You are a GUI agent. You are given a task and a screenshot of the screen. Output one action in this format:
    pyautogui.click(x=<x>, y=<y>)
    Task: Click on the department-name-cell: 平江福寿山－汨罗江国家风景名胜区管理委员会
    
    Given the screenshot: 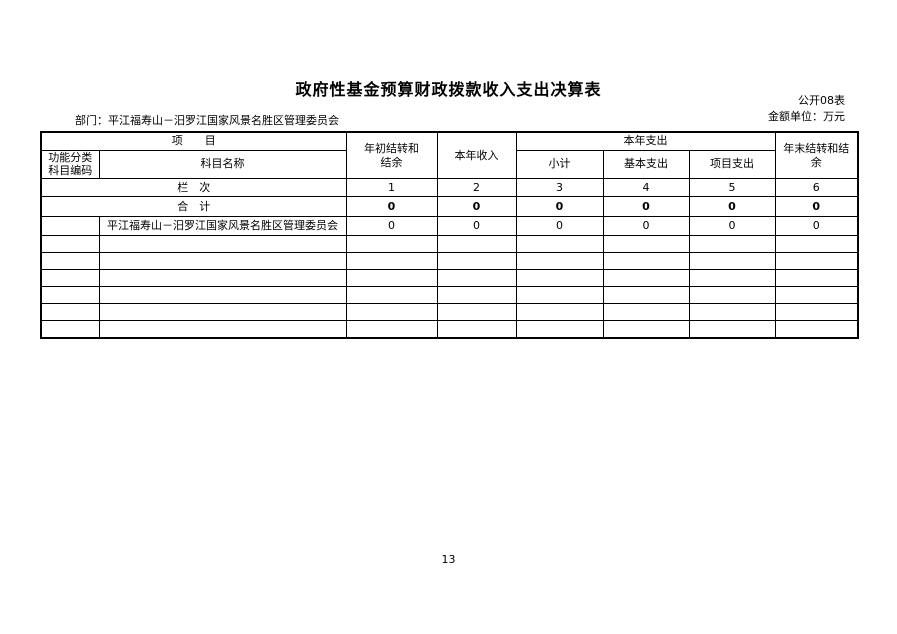 What is the action you would take?
    pyautogui.click(x=222, y=226)
    